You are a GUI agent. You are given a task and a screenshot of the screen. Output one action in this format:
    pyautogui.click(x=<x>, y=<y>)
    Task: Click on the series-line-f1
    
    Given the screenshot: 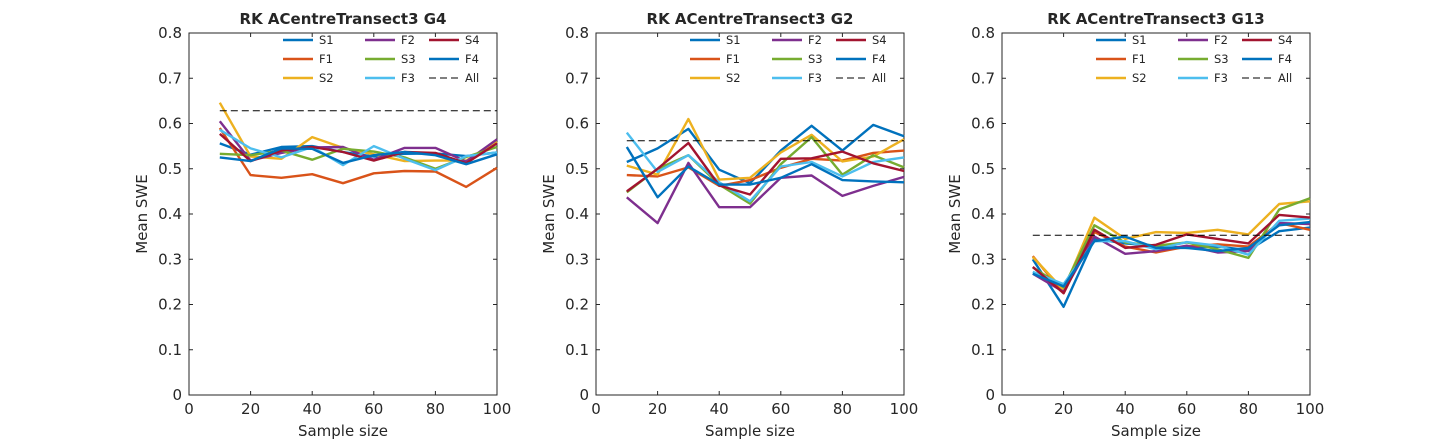 What is the action you would take?
    pyautogui.click(x=358, y=158)
    